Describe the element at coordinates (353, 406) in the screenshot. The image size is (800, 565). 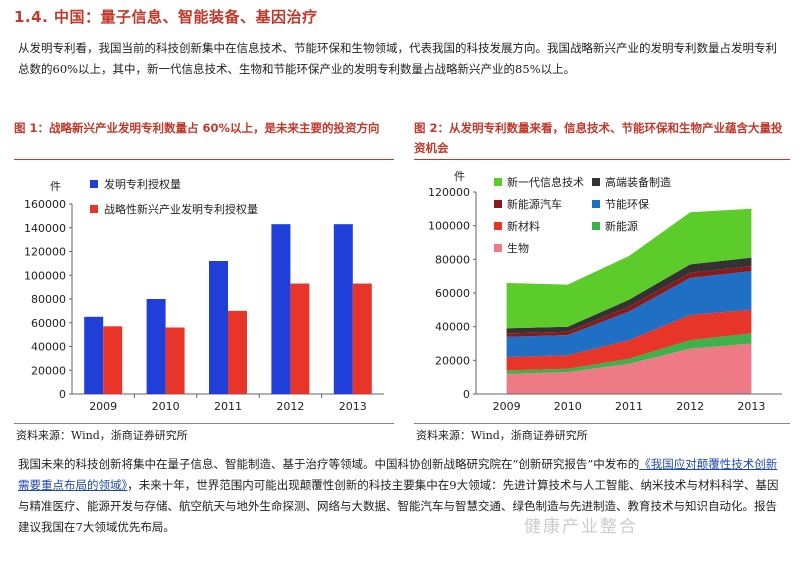
I see `figure1-x-tick-label: 2013` at that location.